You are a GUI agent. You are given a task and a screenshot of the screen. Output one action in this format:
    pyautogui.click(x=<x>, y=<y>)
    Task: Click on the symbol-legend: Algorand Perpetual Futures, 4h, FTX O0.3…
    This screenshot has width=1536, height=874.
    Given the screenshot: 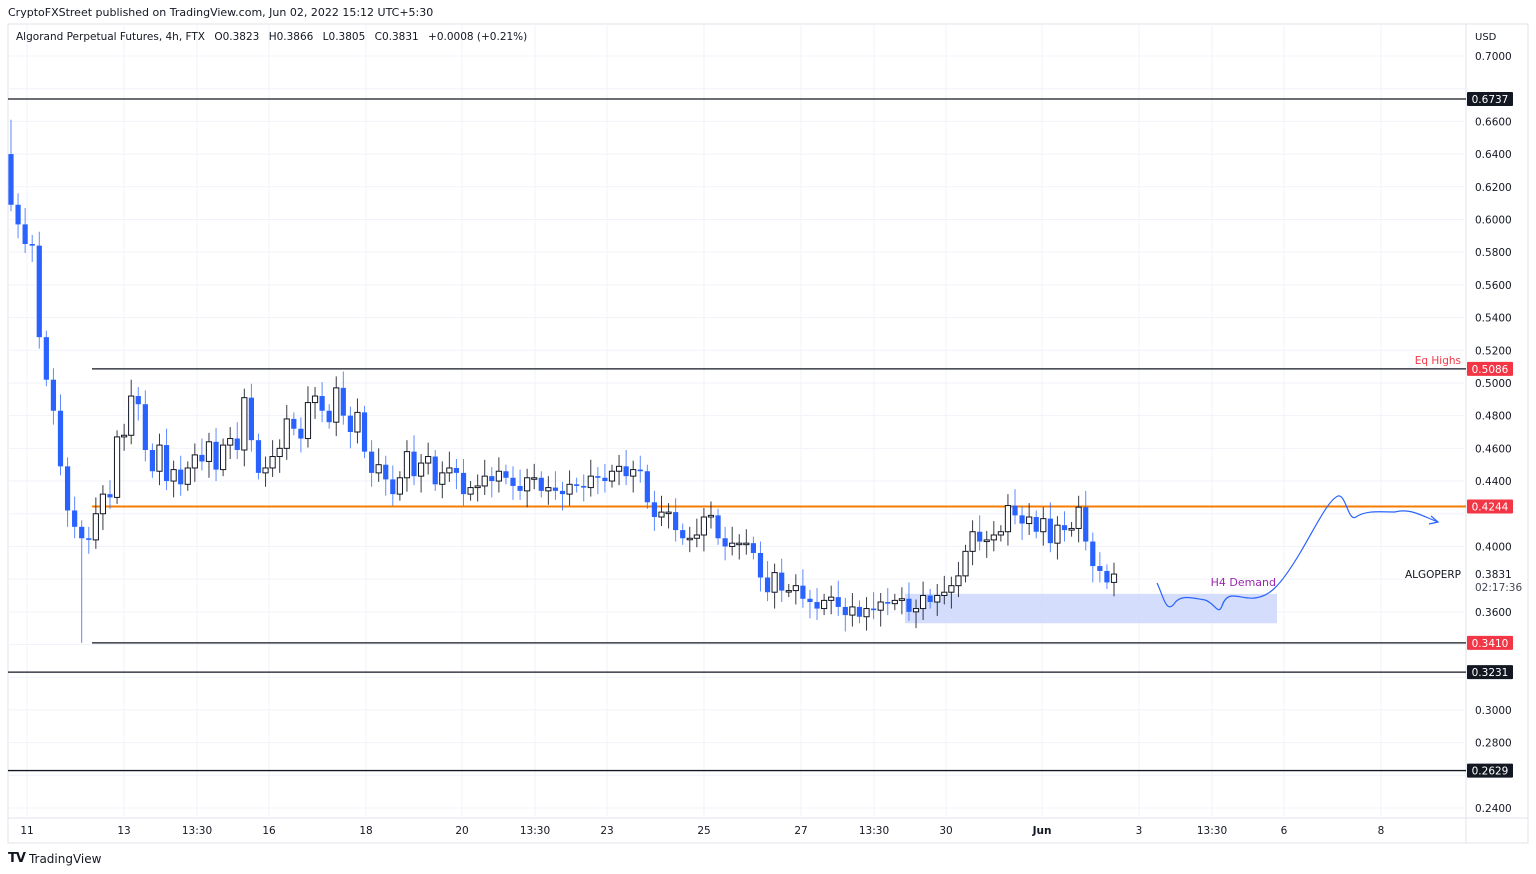 What is the action you would take?
    pyautogui.click(x=274, y=37)
    